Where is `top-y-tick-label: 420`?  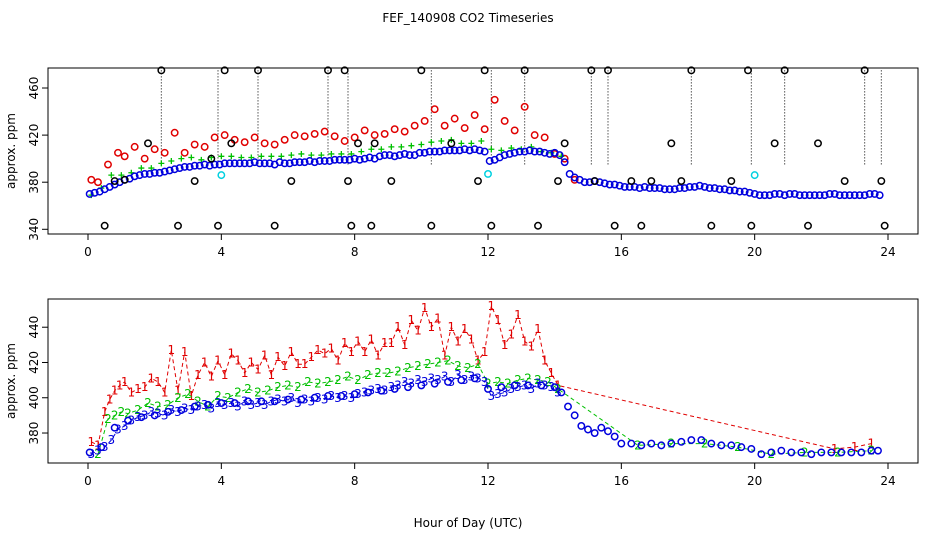 top-y-tick-label: 420 is located at coordinates (34, 135).